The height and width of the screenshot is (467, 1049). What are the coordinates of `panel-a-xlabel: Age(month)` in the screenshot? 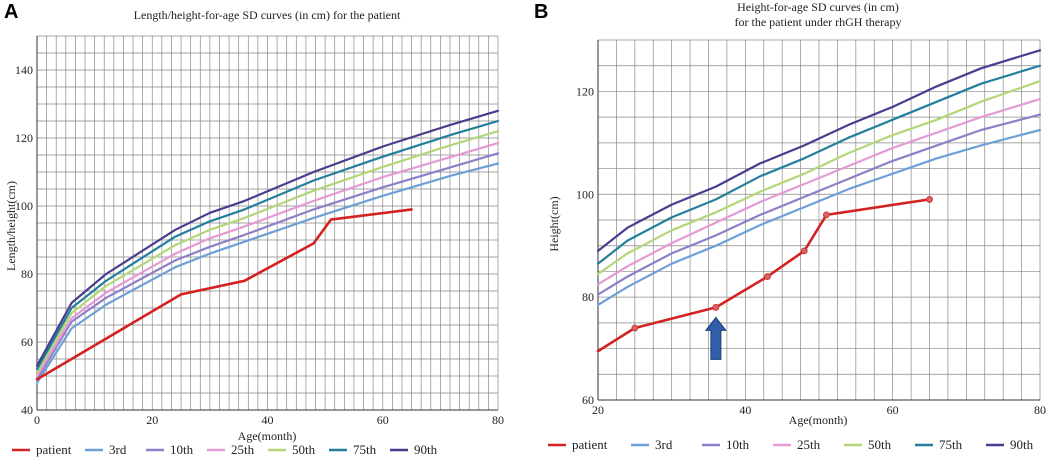 It's located at (267, 436).